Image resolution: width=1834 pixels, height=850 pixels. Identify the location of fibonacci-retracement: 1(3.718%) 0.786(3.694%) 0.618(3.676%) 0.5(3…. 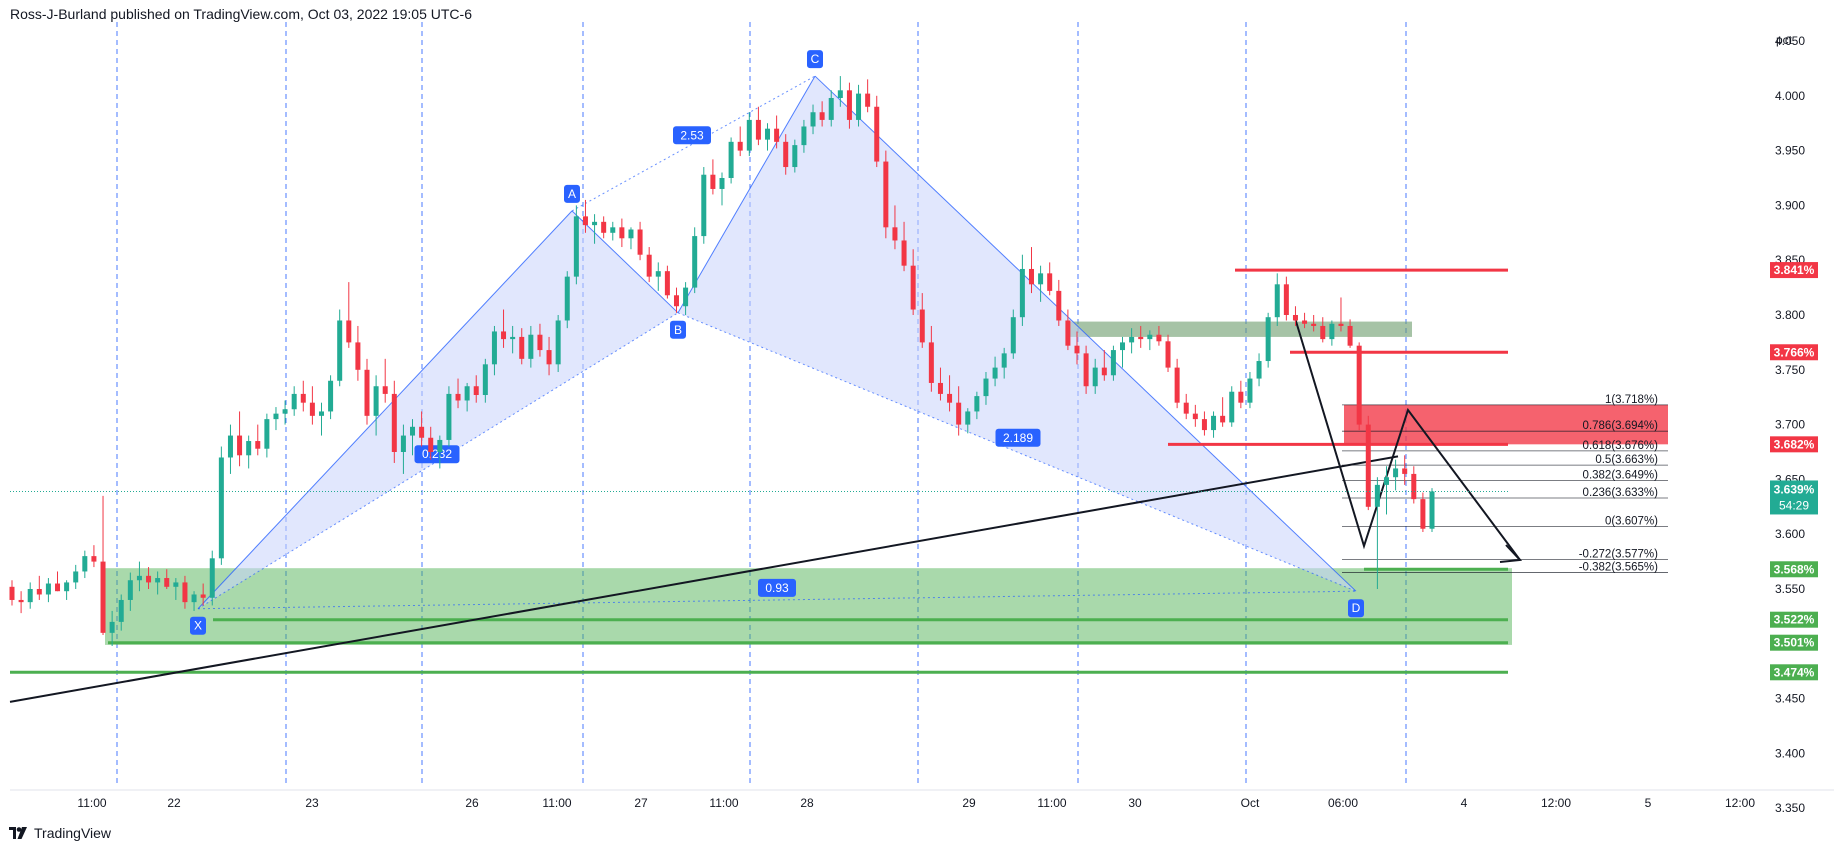
(1505, 484).